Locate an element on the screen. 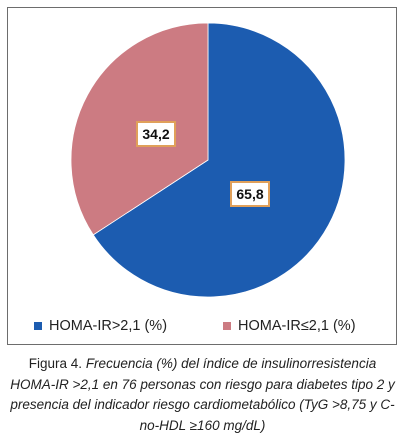 The height and width of the screenshot is (446, 405). legend-item-homa-low: HOMA-IR≤2,1 (%) is located at coordinates (289, 326).